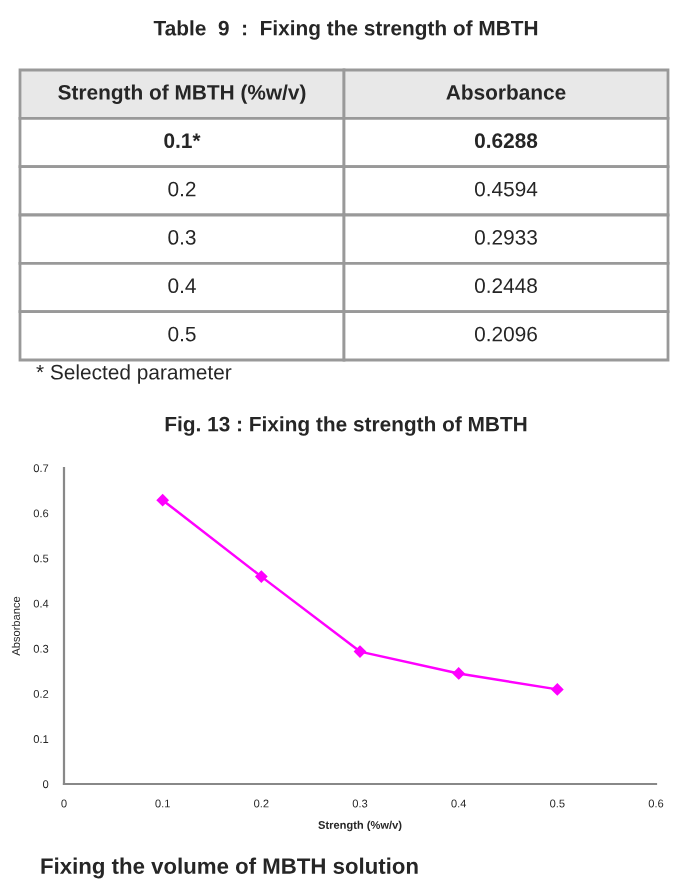 The height and width of the screenshot is (884, 692). What do you see at coordinates (134, 374) in the screenshot?
I see `text: * Selected parameter` at bounding box center [134, 374].